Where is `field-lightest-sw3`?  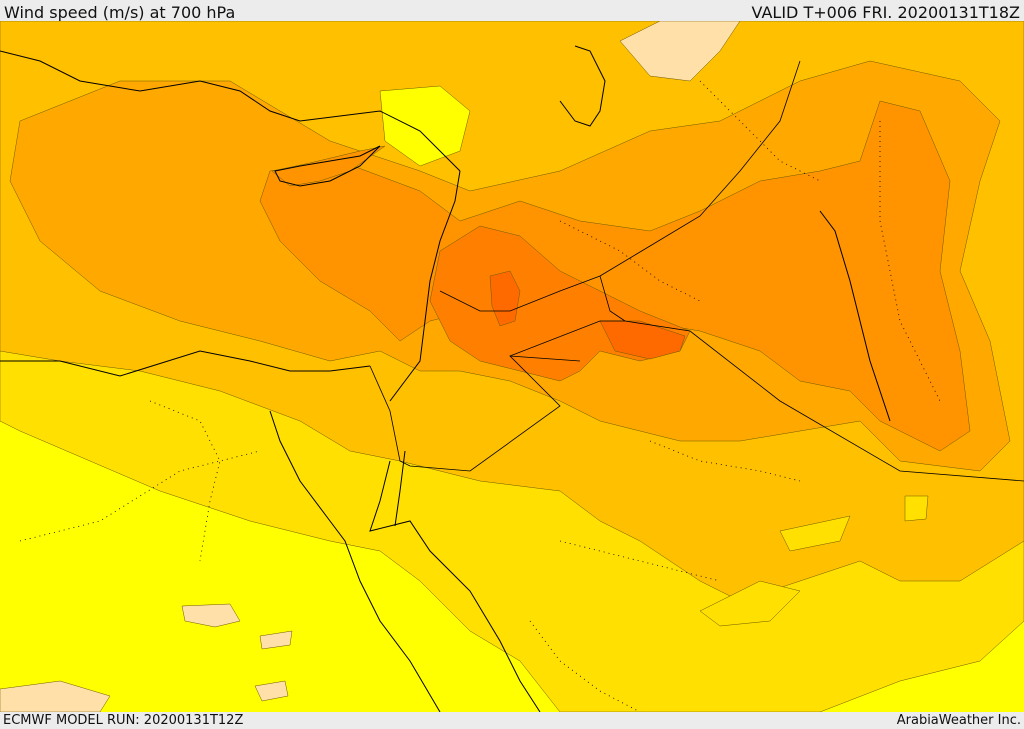
field-lightest-sw3 is located at coordinates (276, 640).